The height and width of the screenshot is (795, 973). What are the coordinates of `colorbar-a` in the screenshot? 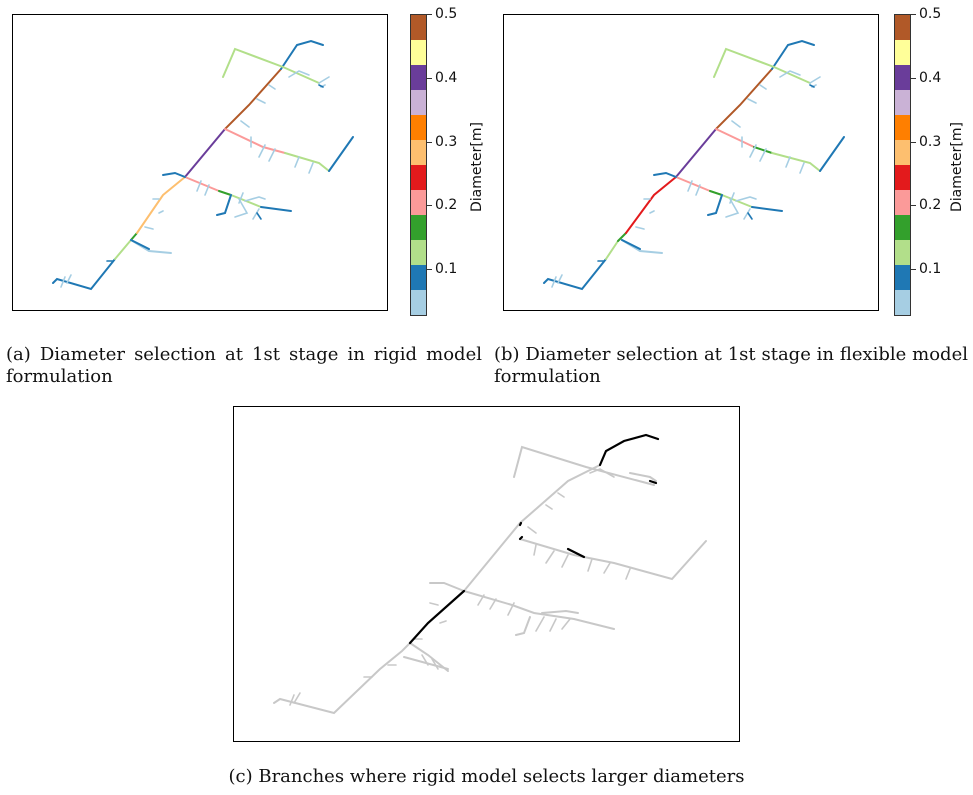 It's located at (418, 165).